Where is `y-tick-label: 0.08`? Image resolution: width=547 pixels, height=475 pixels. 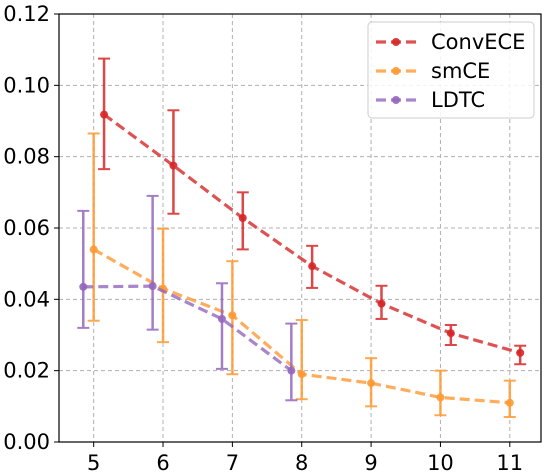
y-tick-label: 0.08 is located at coordinates (26, 157).